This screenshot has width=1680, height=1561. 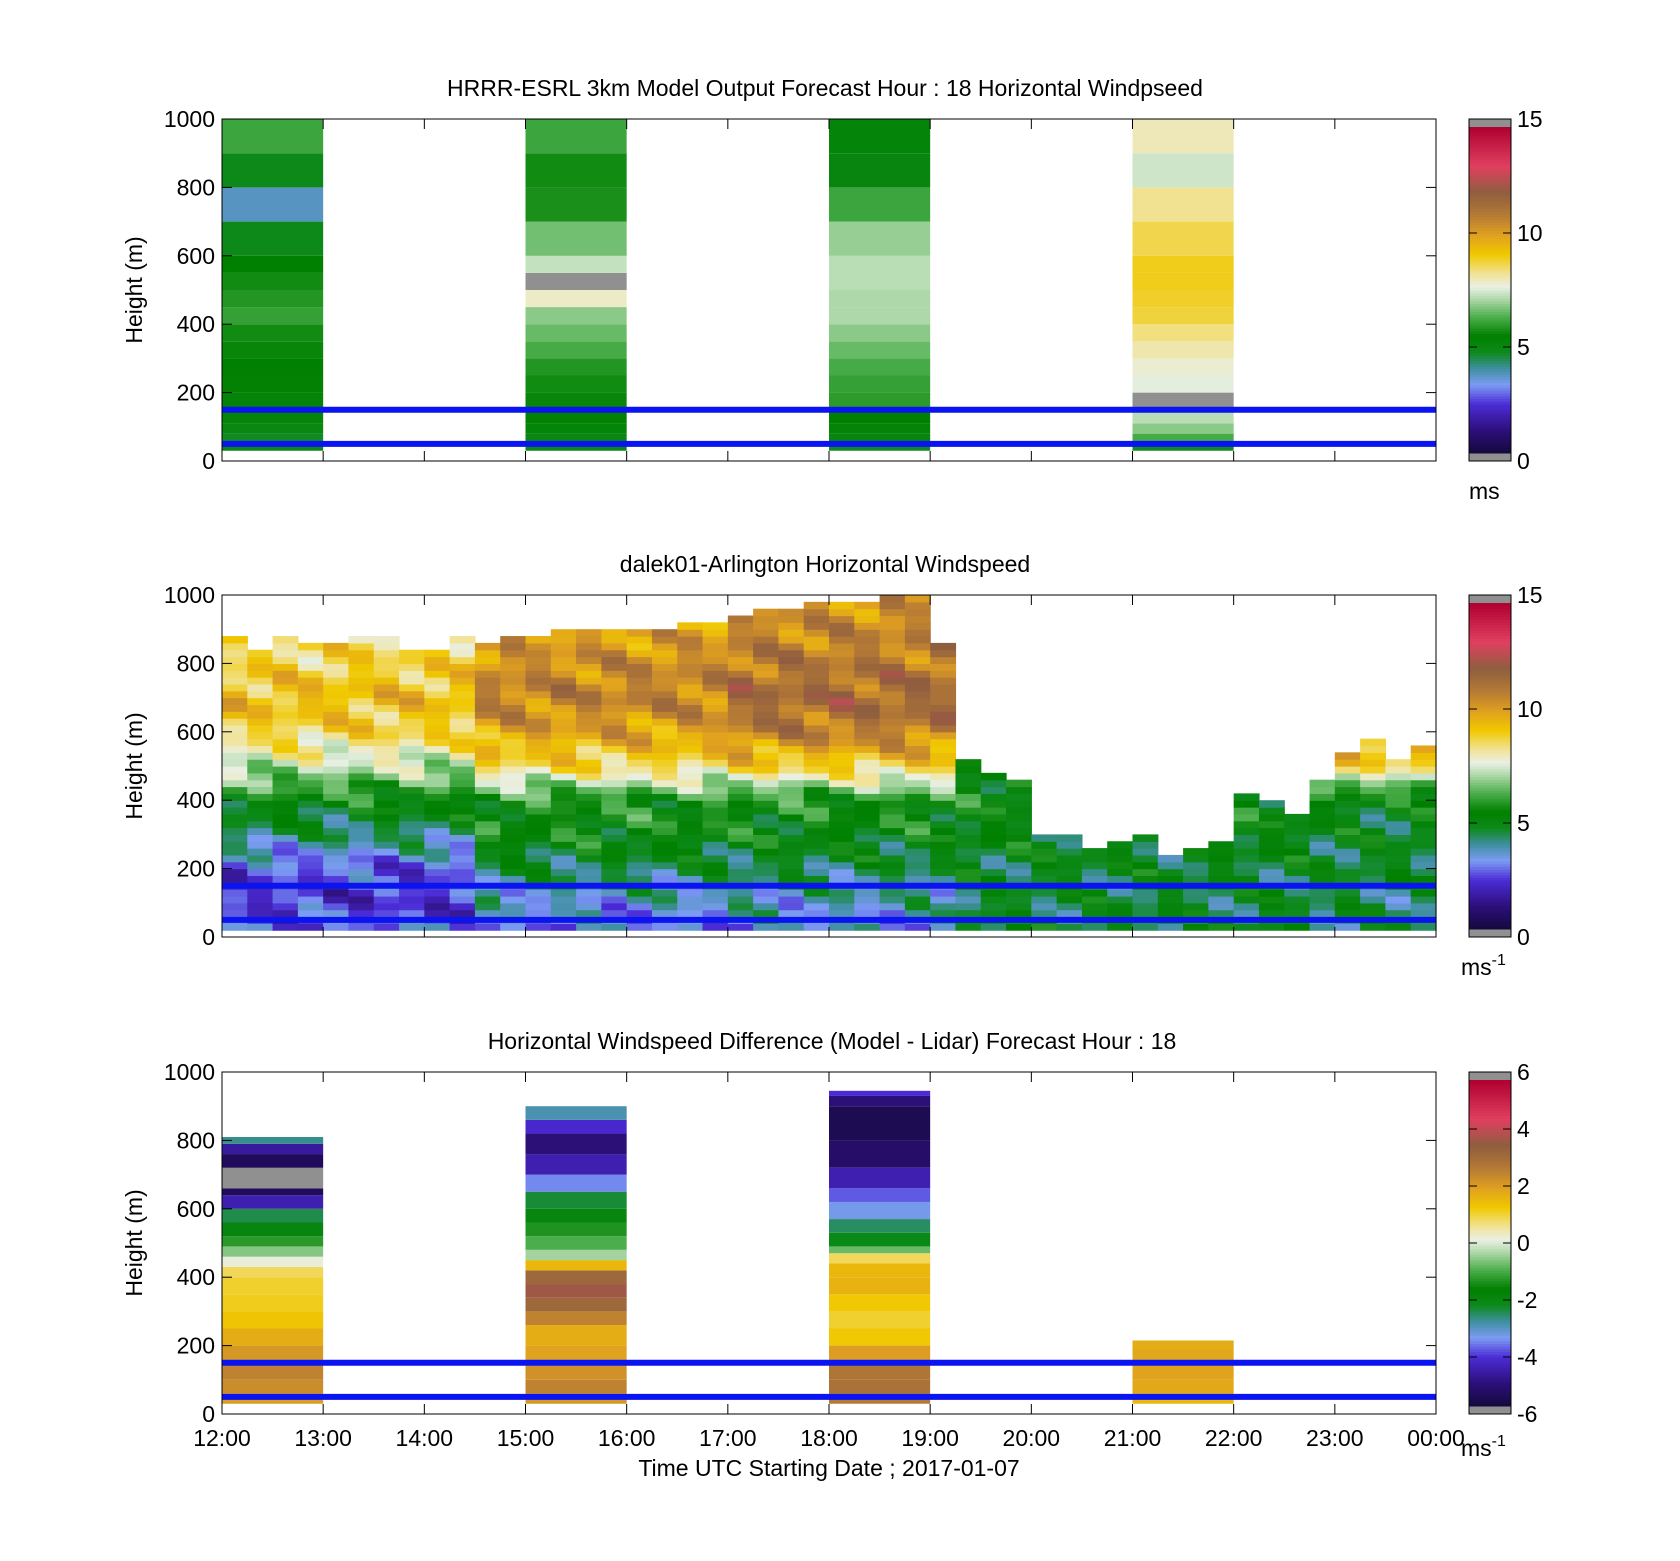 What do you see at coordinates (1032, 1438) in the screenshot?
I see `x-tick-label: 20:00` at bounding box center [1032, 1438].